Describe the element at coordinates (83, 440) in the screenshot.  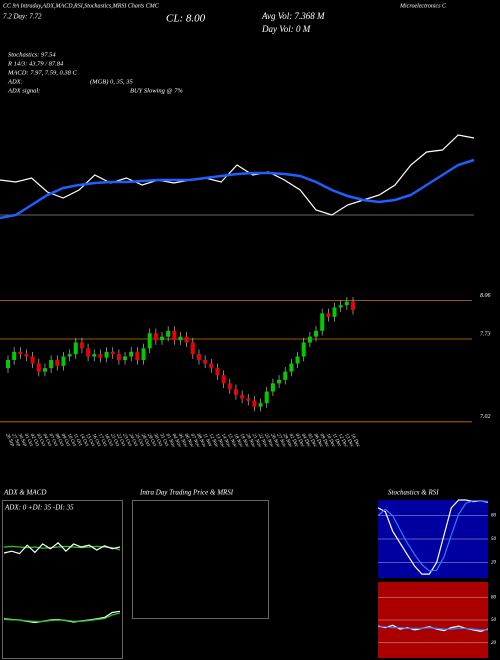
I see `x-tick-label: 14 Oct` at that location.